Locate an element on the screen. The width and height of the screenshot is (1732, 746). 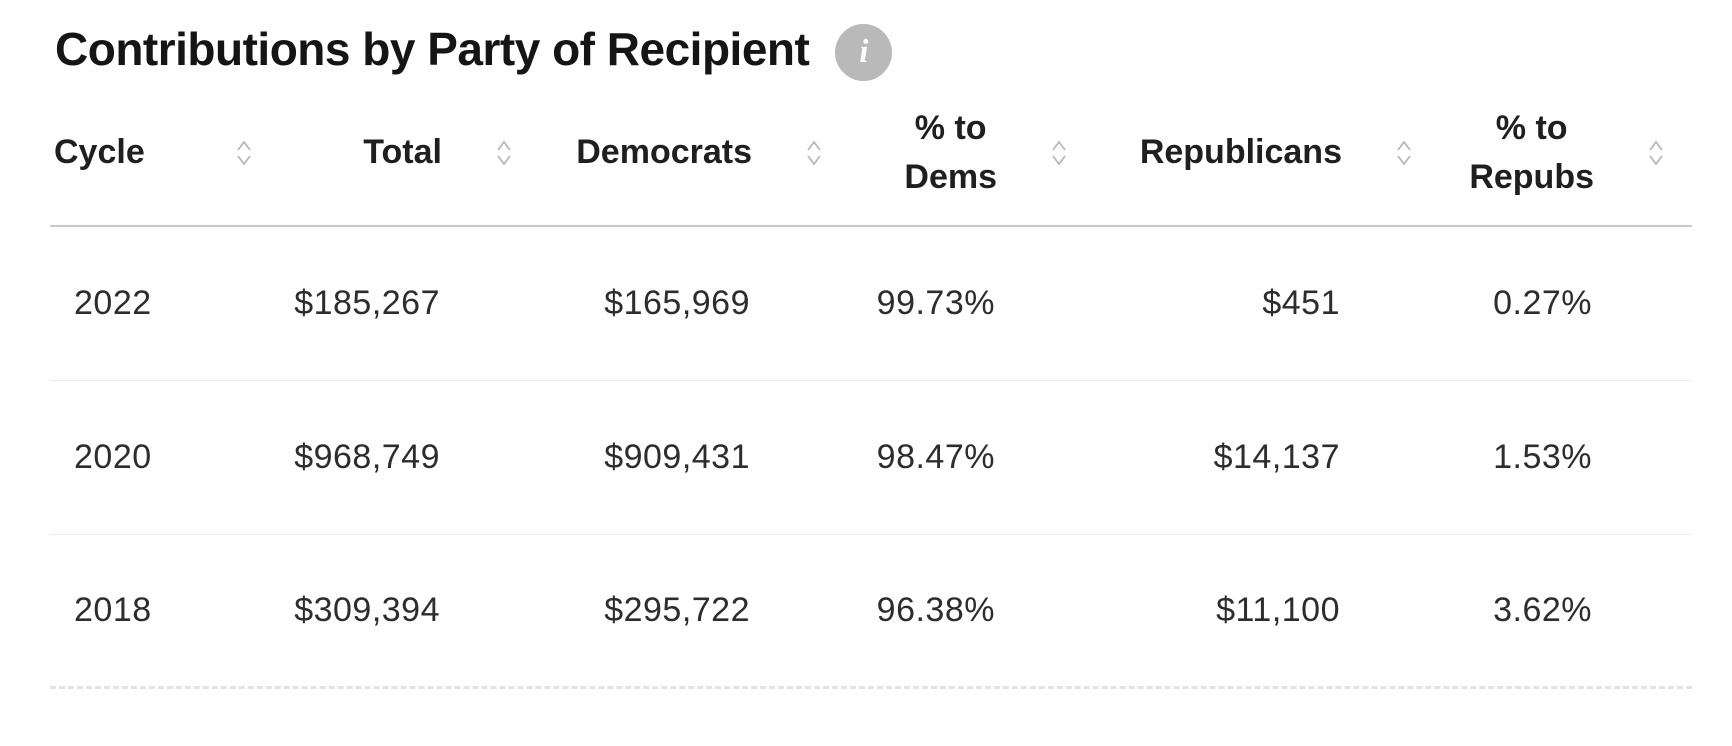
cell-pct-repubs: 3.62% is located at coordinates (1542, 610).